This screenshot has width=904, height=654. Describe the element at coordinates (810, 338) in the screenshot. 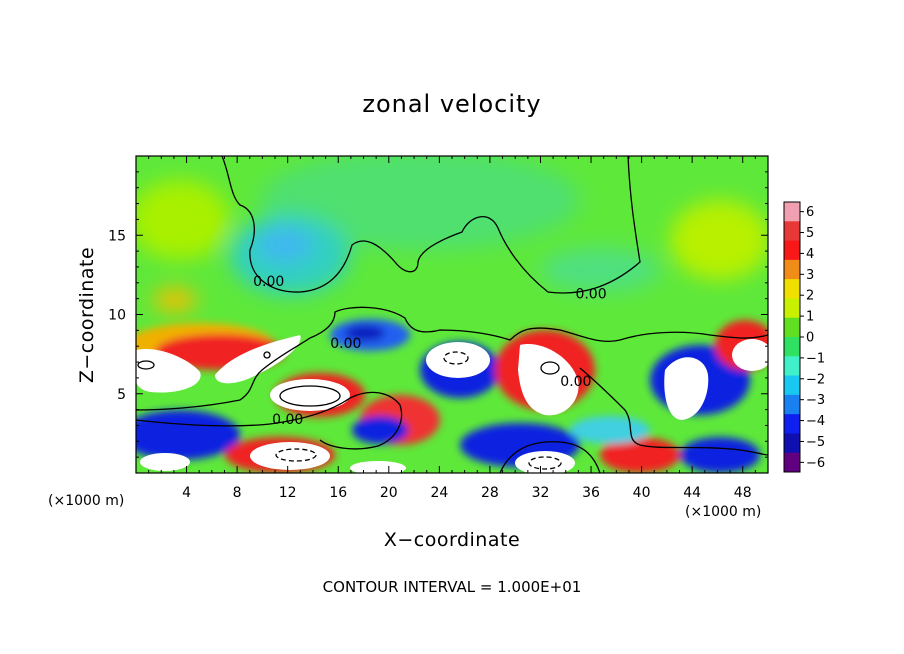

I see `colorbar-tick-label: 0` at that location.